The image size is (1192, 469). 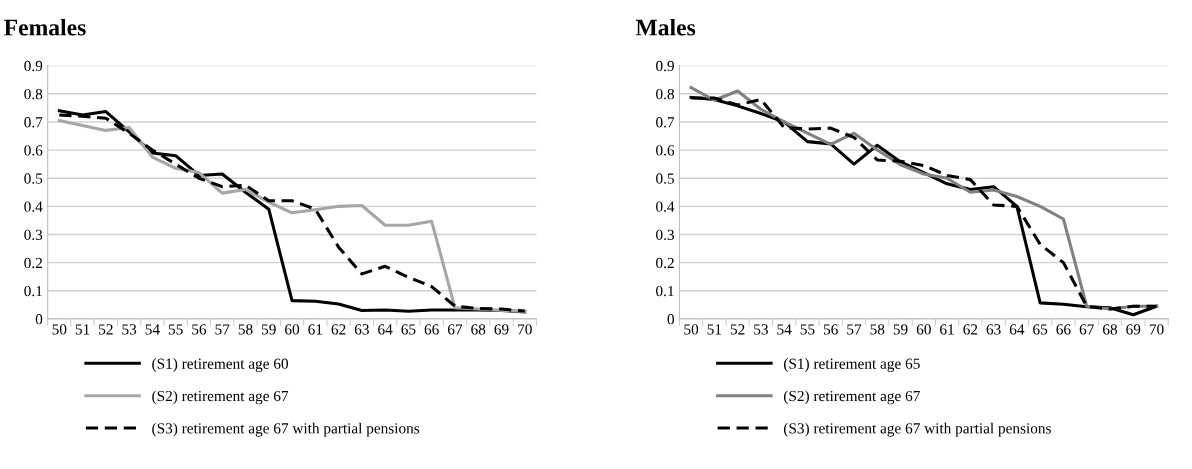 I want to click on chart-title: Males, so click(x=665, y=27).